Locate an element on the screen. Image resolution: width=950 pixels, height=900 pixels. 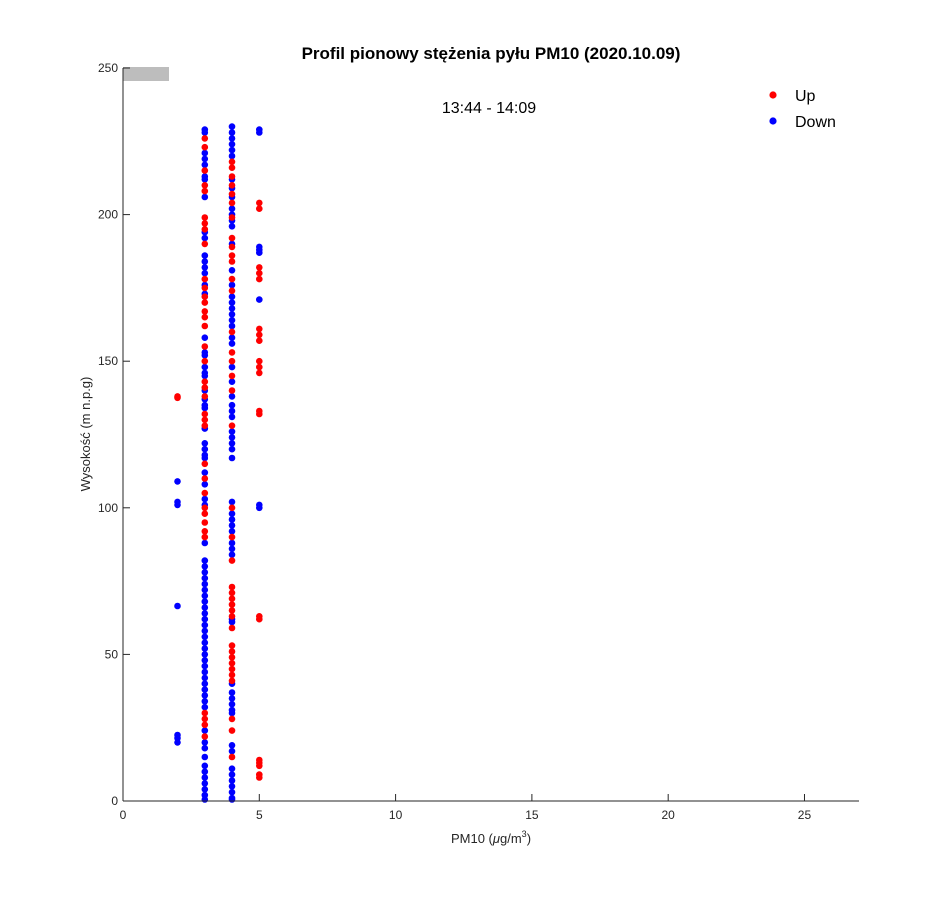
y-axis-label: Wysokość (m n.p.g) is located at coordinates (85, 434).